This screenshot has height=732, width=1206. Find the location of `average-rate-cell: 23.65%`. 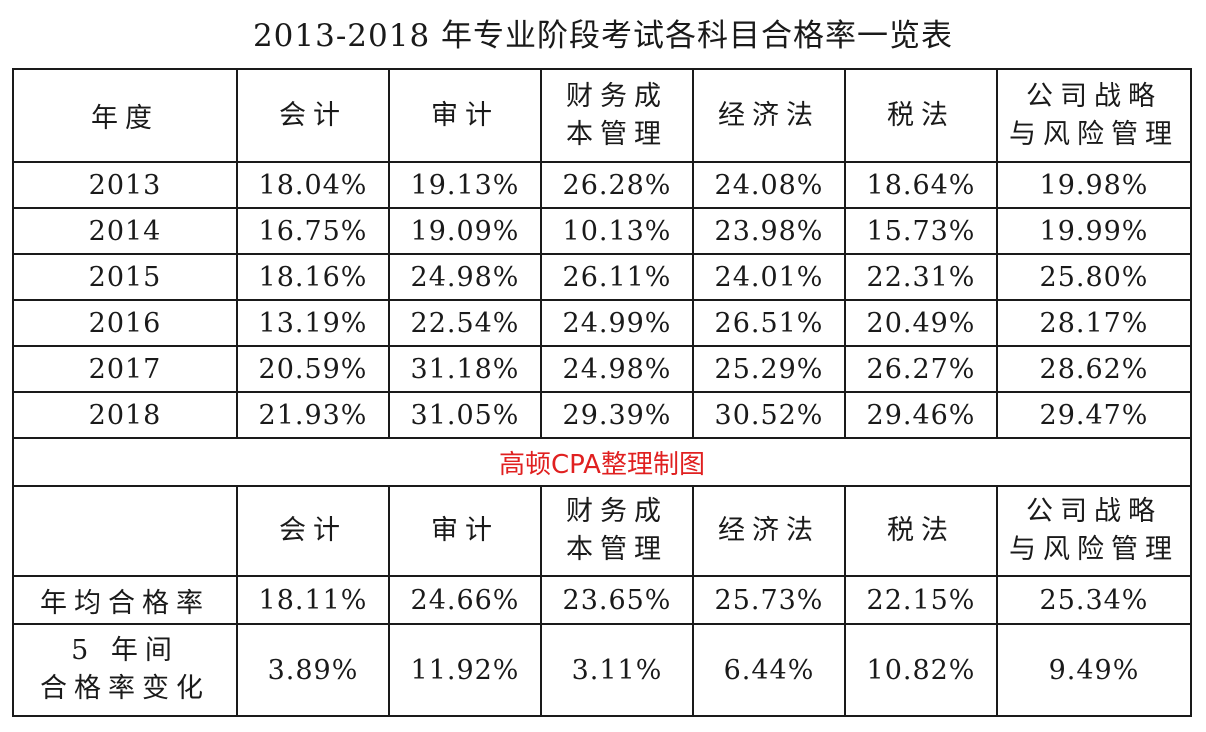

average-rate-cell: 23.65% is located at coordinates (617, 600).